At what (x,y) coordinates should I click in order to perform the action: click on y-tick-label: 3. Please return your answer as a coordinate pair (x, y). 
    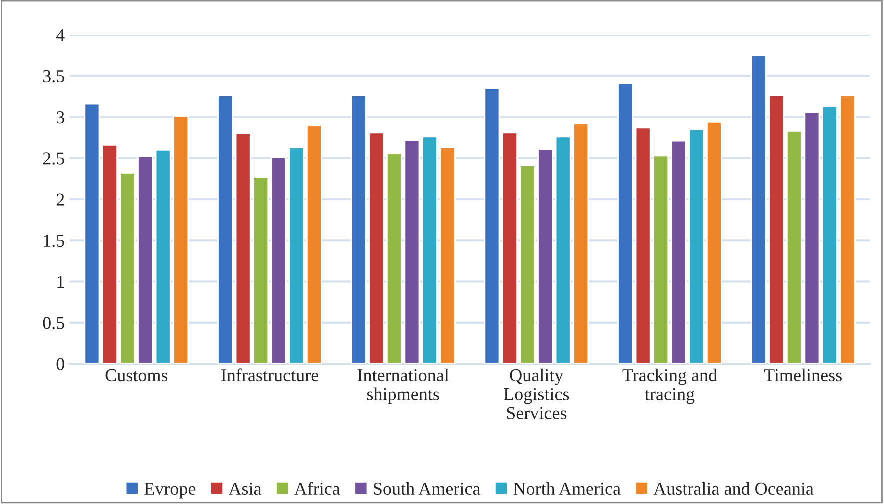
    Looking at the image, I should click on (60, 118).